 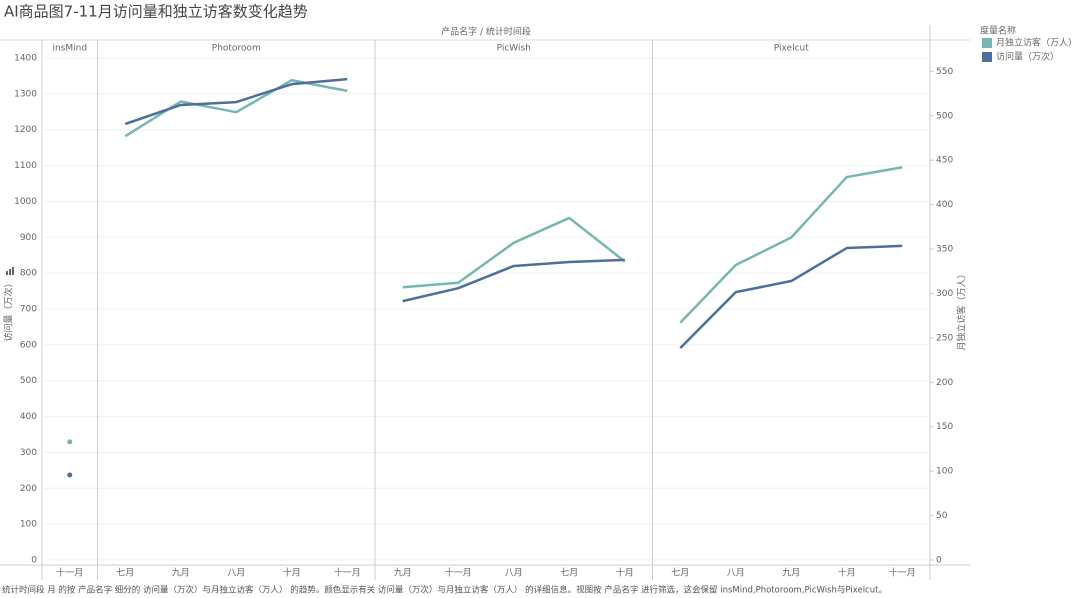 What do you see at coordinates (28, 417) in the screenshot?
I see `y-tick-label: 400` at bounding box center [28, 417].